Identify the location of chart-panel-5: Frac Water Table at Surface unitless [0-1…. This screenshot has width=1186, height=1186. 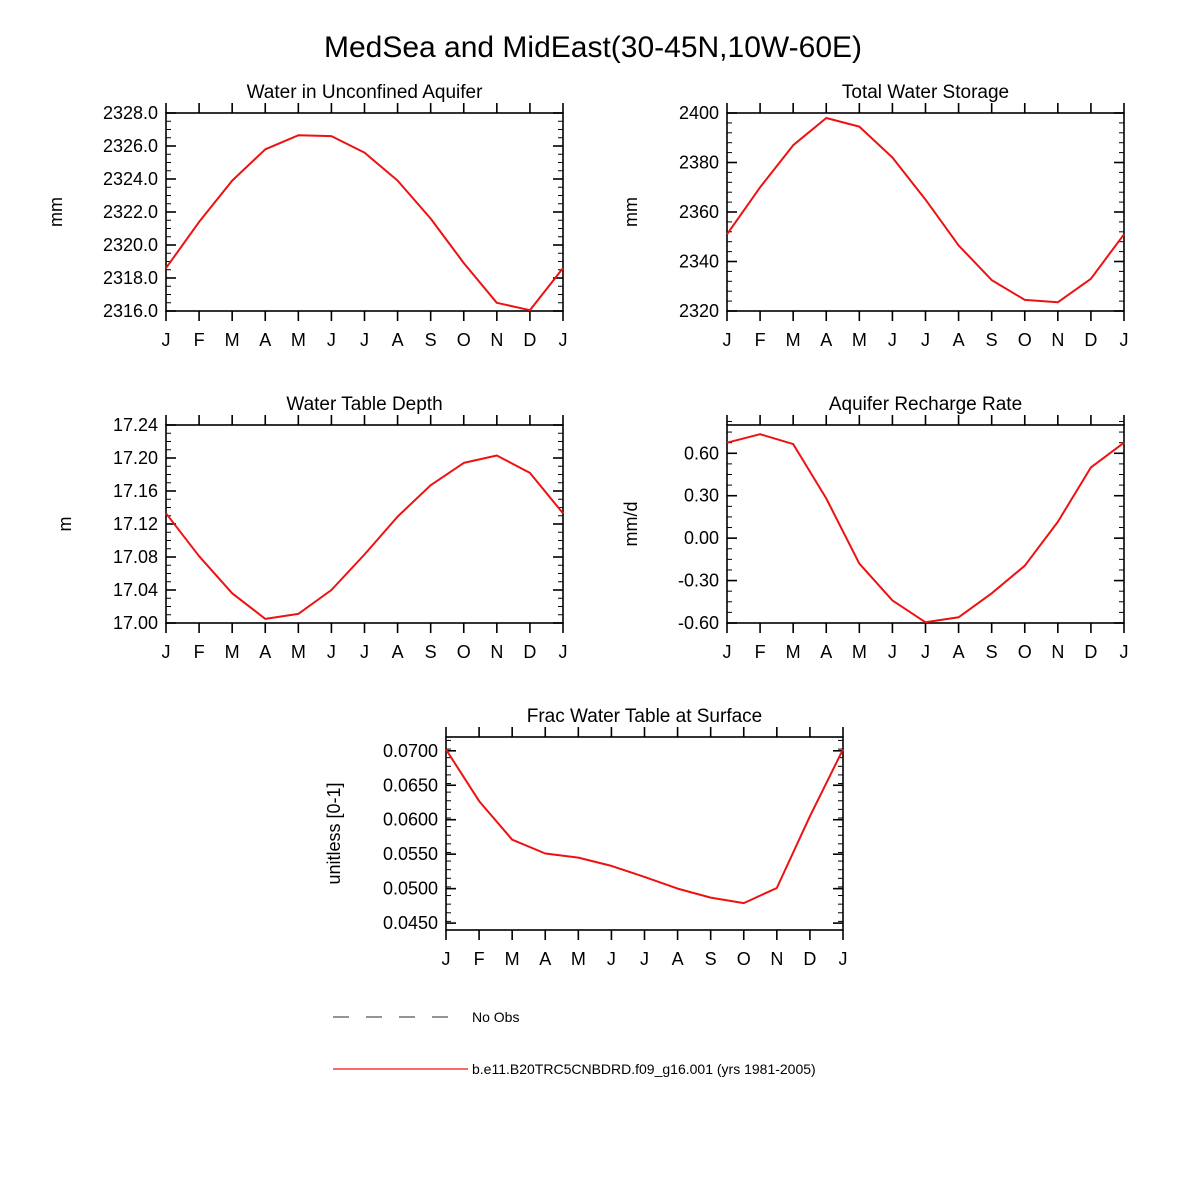
(586, 837).